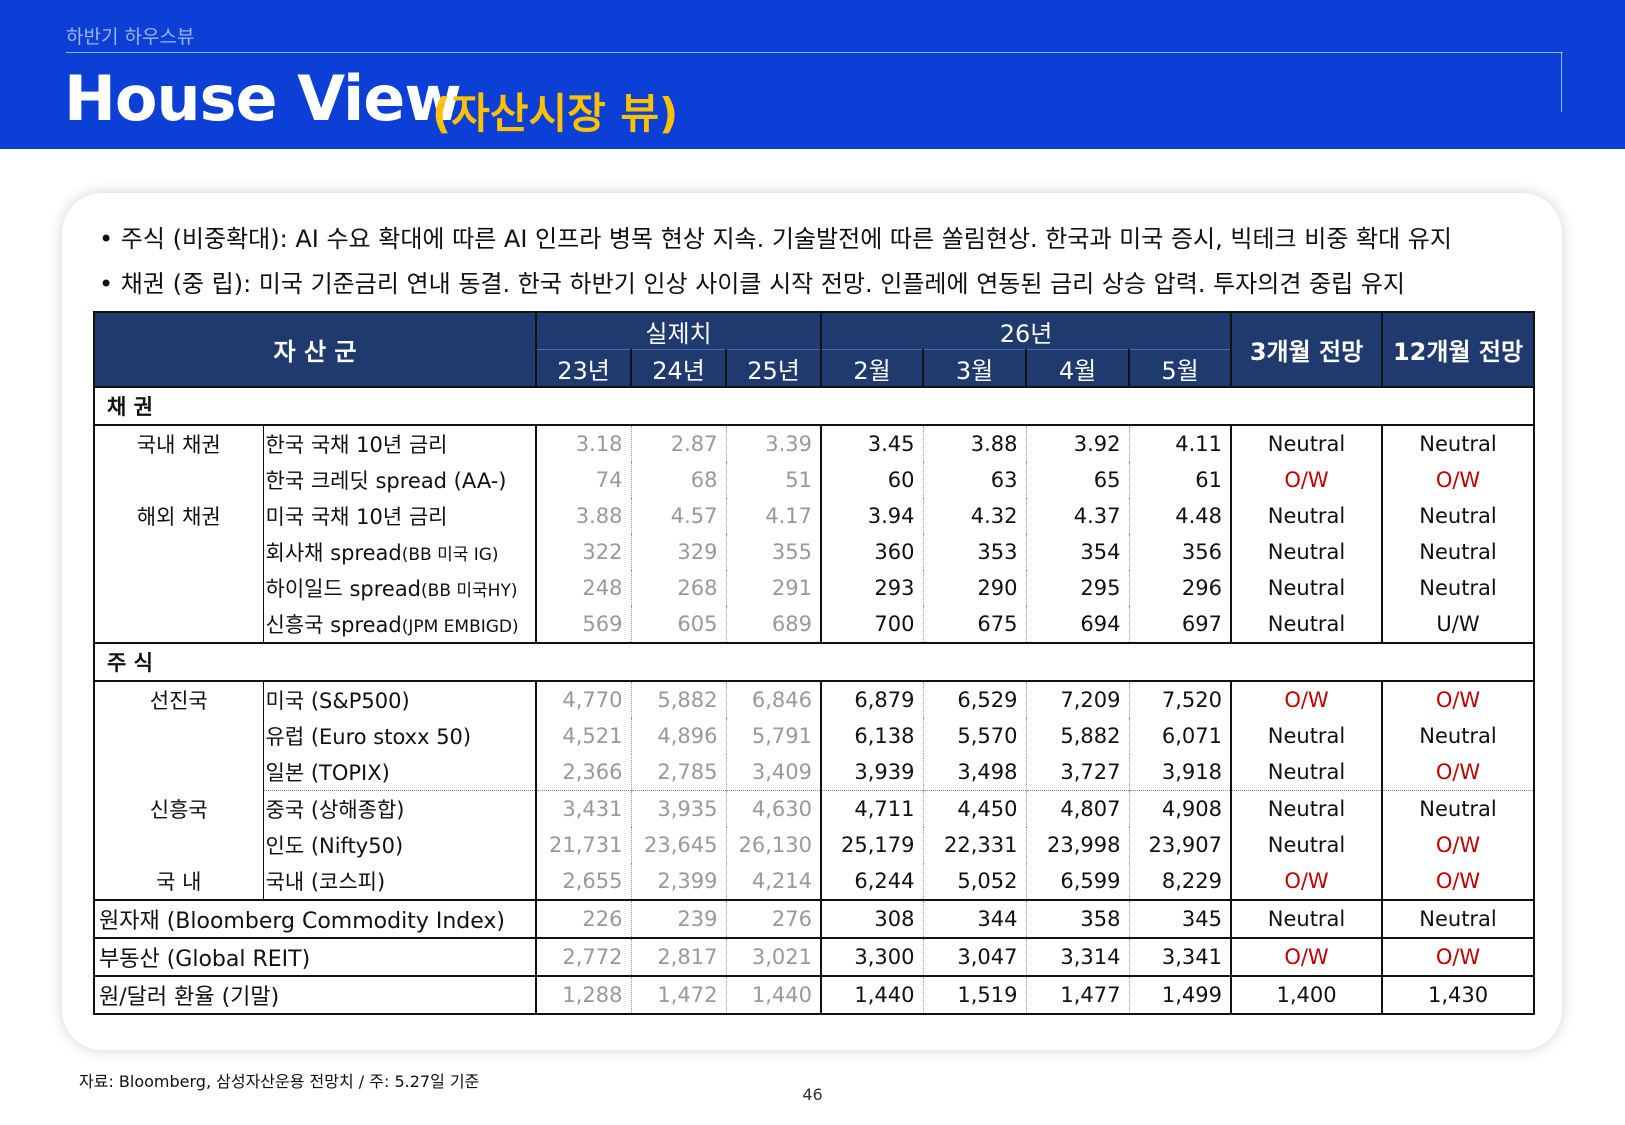 This screenshot has height=1125, width=1625. Describe the element at coordinates (1077, 443) in the screenshot. I see `value-cell: 3.92` at that location.